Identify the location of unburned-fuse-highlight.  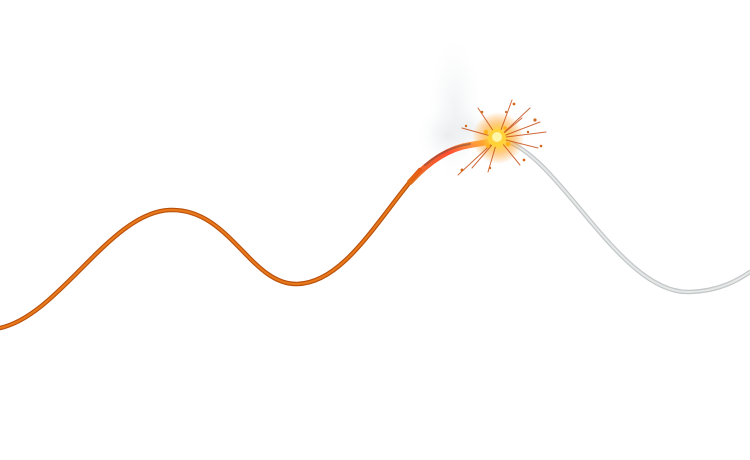
(626, 216).